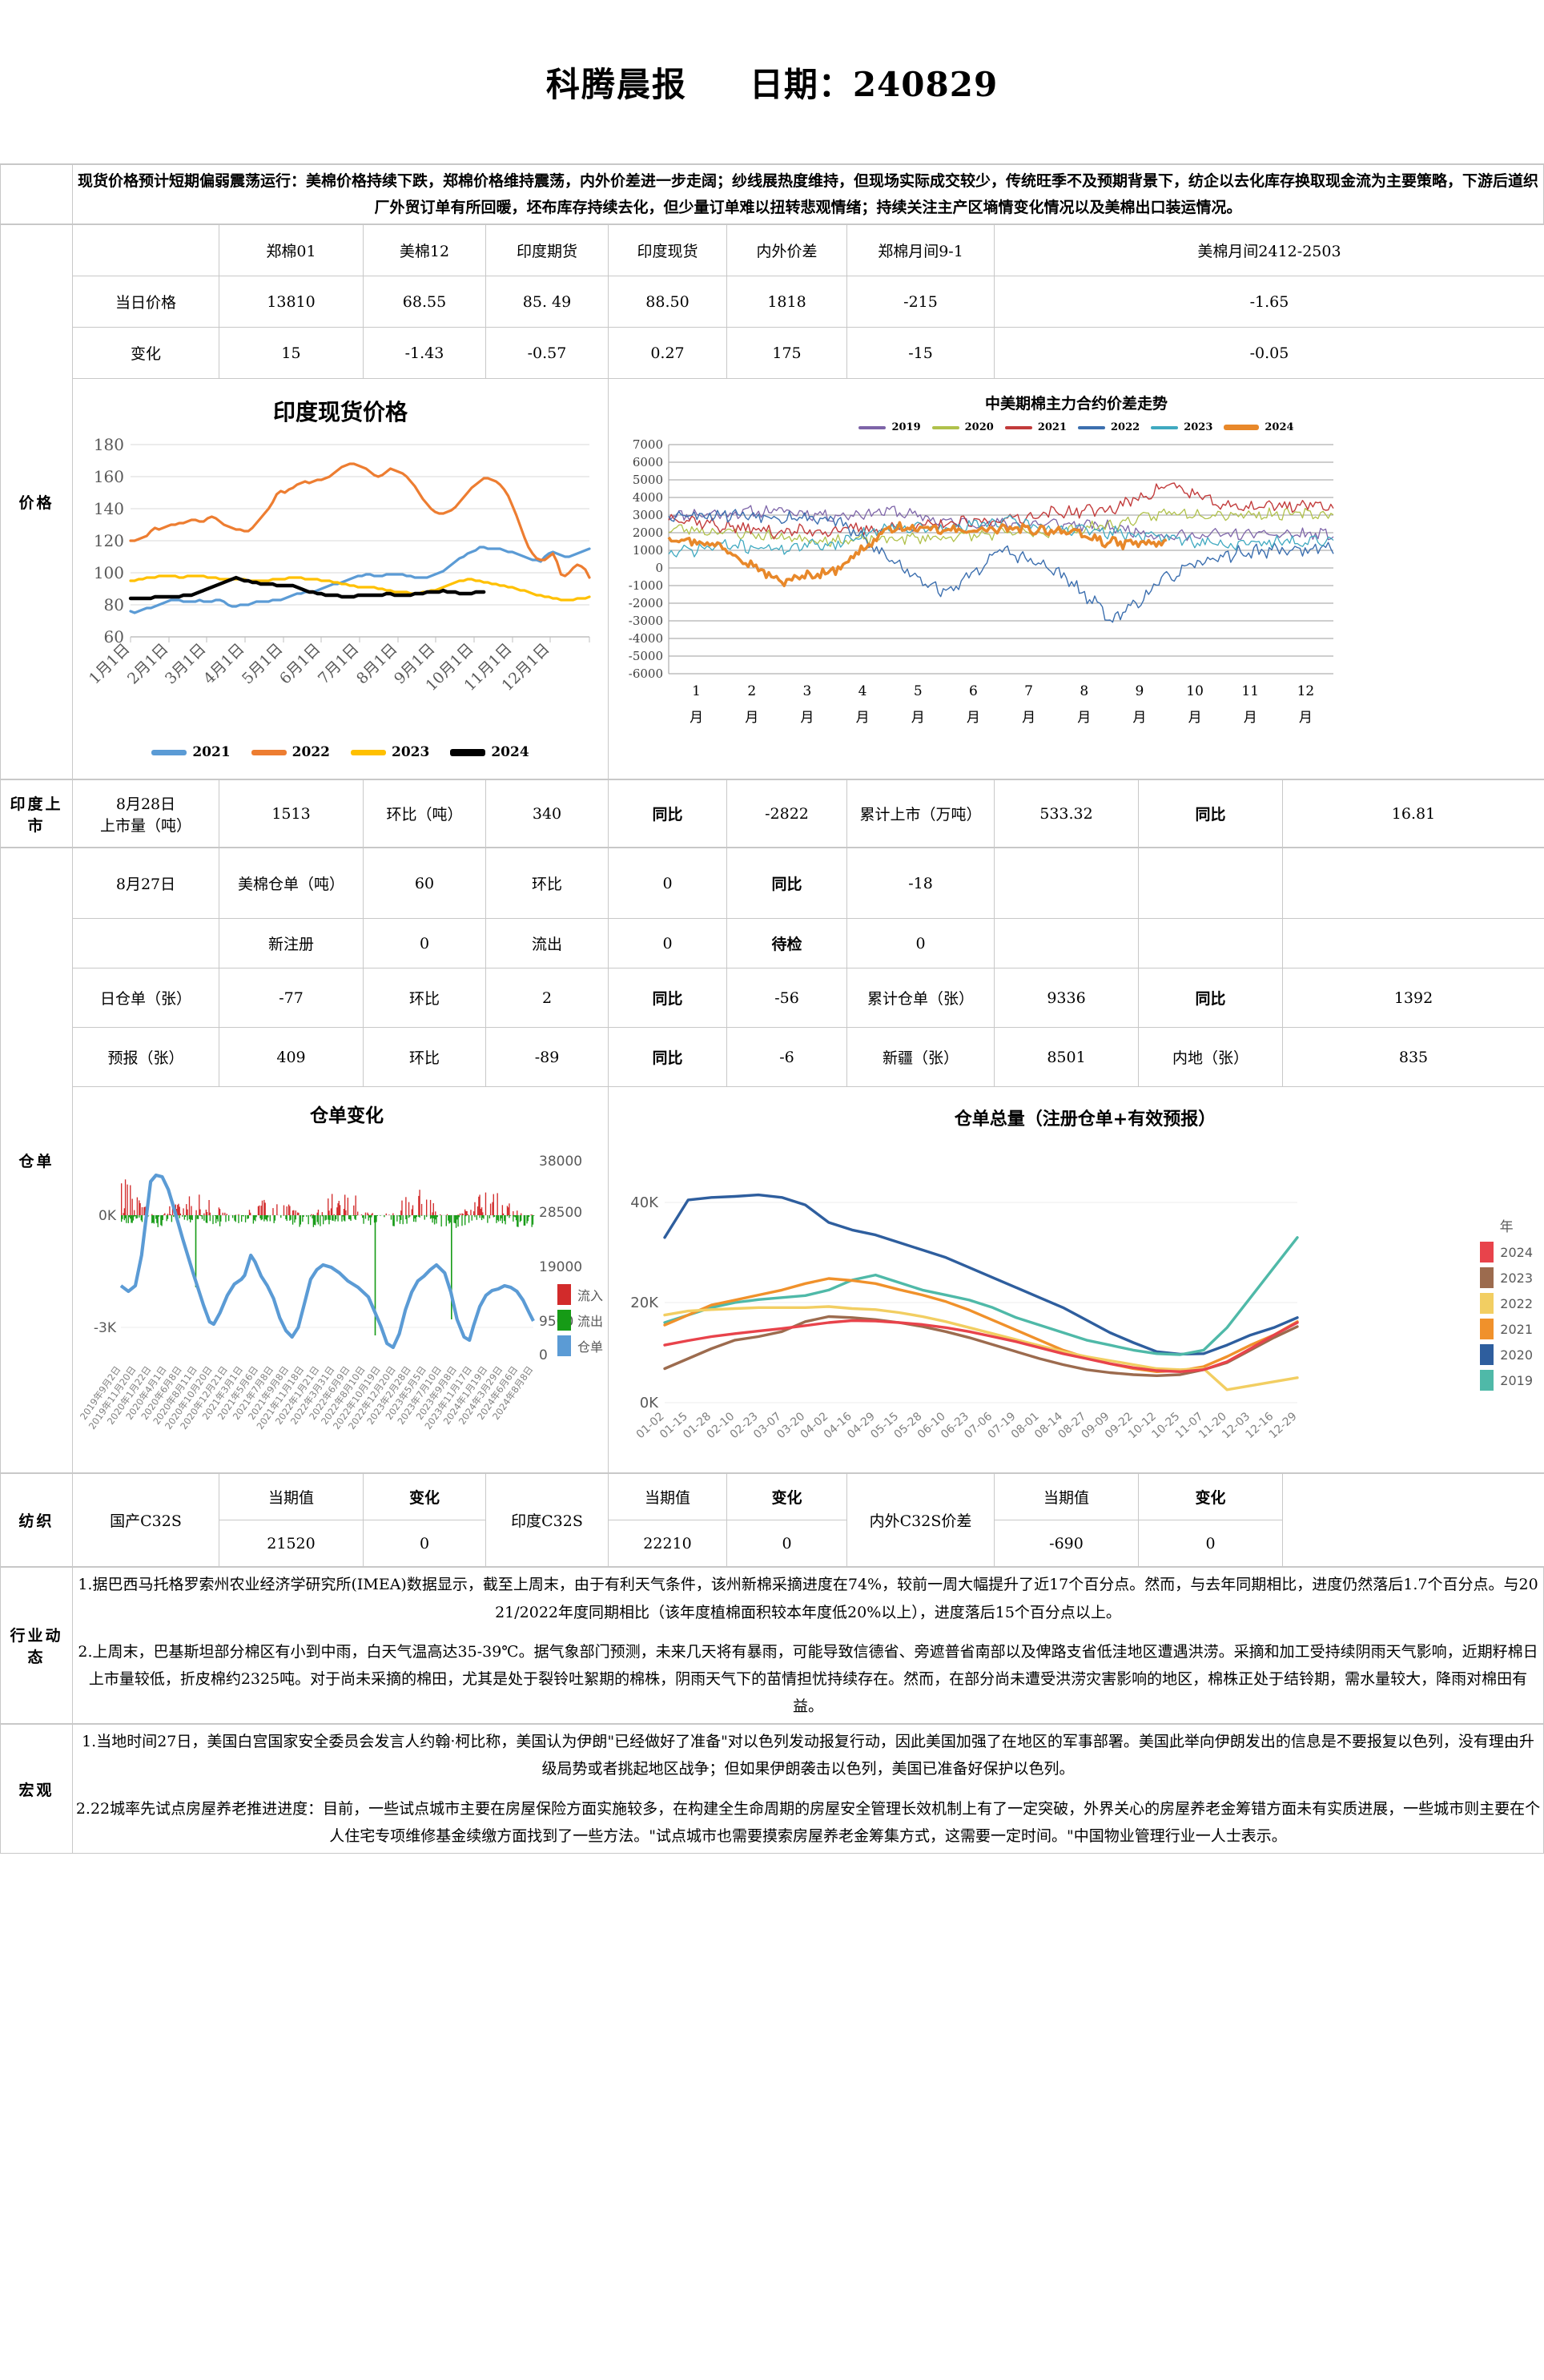  What do you see at coordinates (330, 1293) in the screenshot?
I see `warrant-change-svg: 0K -3K 38000 28500 19000 9500 0 2019年9月` at bounding box center [330, 1293].